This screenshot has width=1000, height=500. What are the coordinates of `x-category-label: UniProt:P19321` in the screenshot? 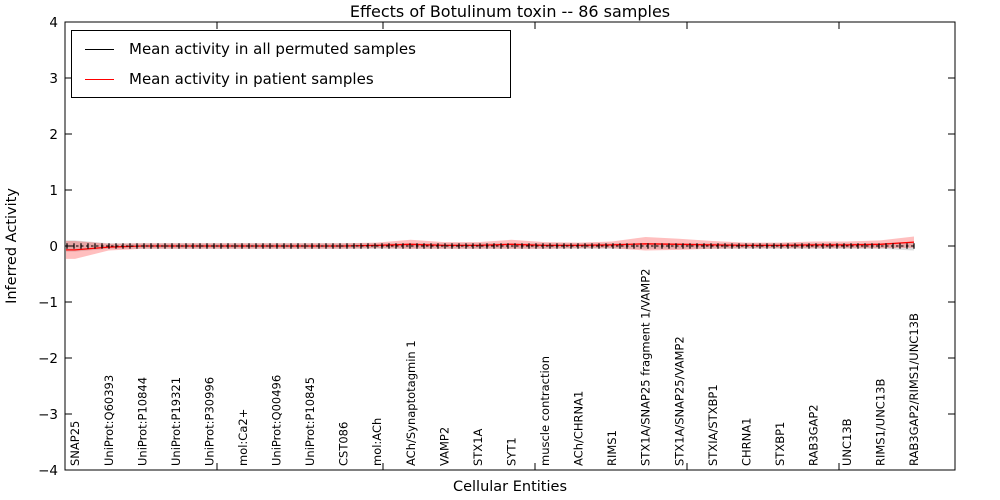 It's located at (176, 421).